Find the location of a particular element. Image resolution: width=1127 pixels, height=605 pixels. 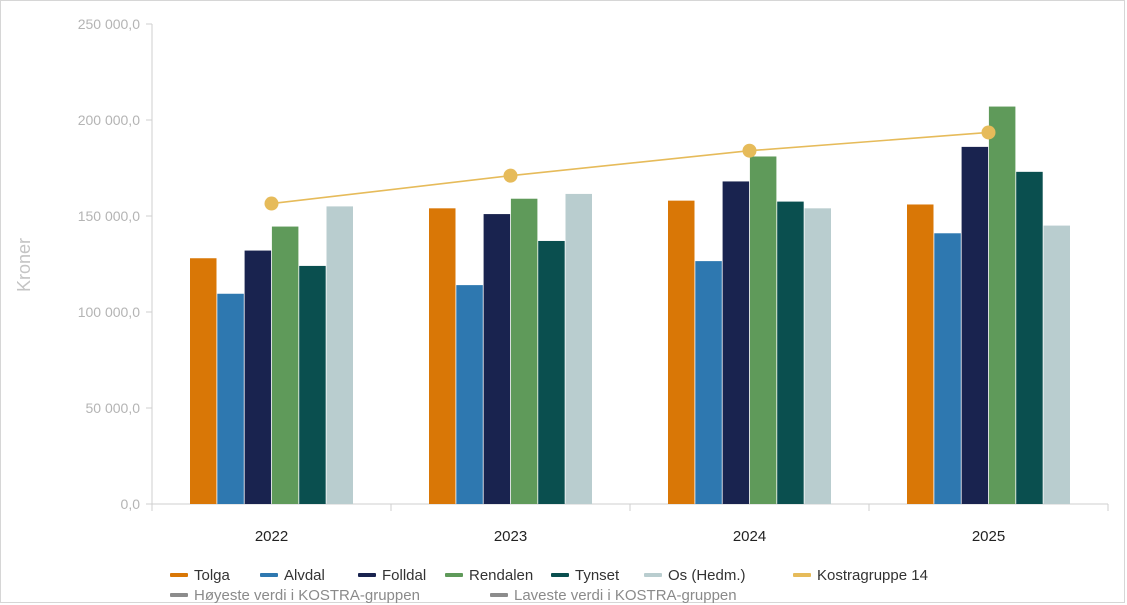

y-axis-label: Kroner is located at coordinates (24, 265).